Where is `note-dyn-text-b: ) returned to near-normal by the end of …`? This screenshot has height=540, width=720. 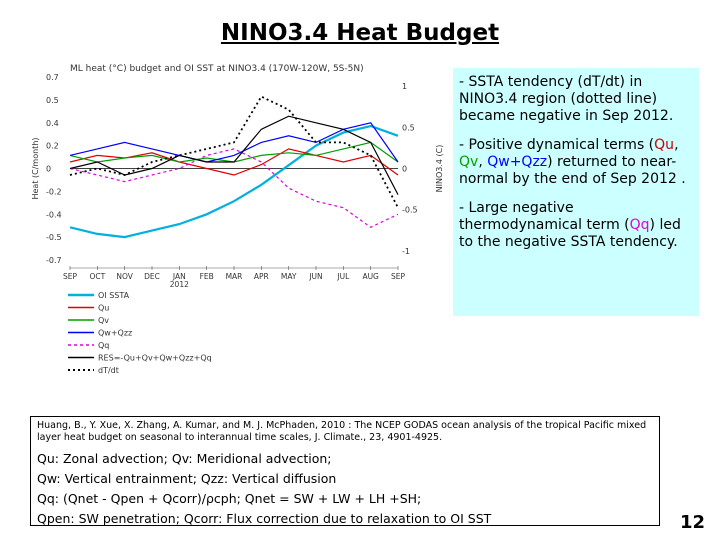 note-dyn-text-b: ) returned to near-normal by the end of … is located at coordinates (572, 170).